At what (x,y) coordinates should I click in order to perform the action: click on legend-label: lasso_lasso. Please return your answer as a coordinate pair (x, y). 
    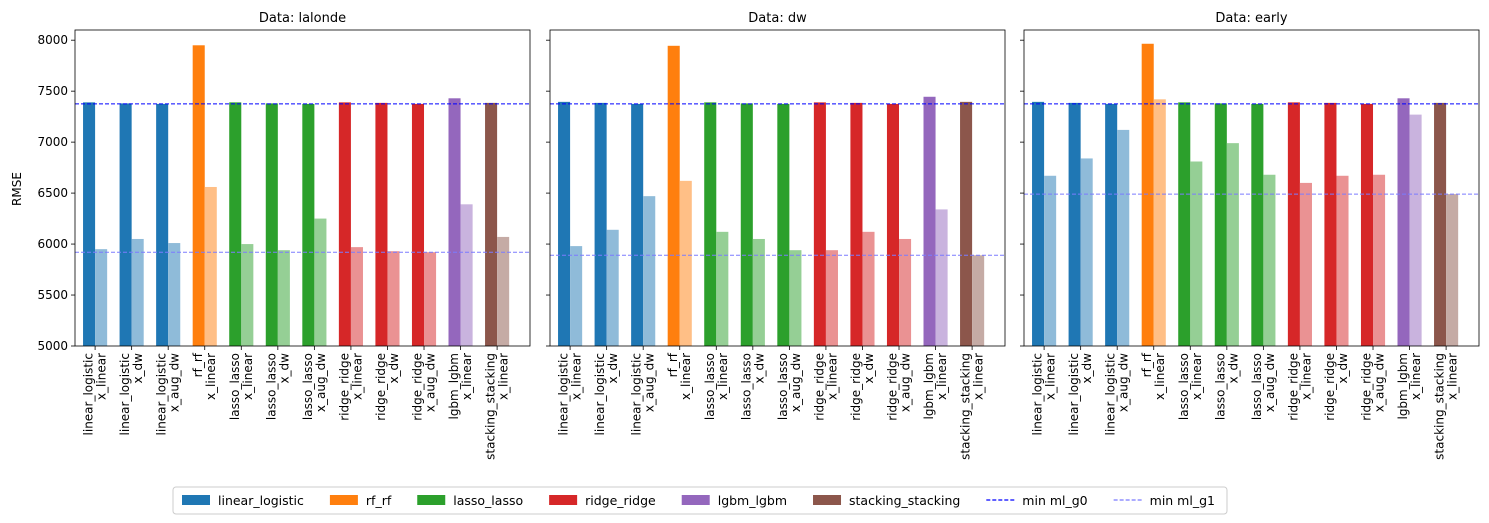
    Looking at the image, I should click on (488, 500).